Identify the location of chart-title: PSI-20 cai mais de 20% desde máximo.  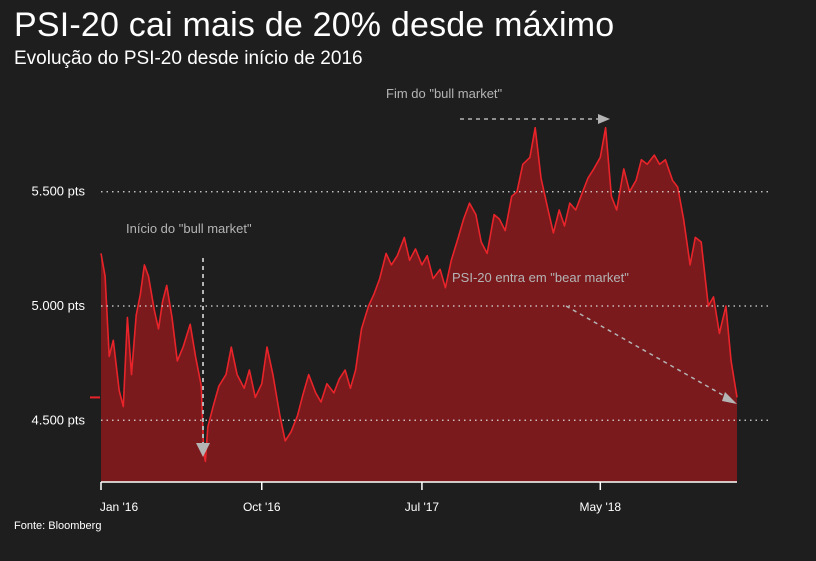
(314, 25).